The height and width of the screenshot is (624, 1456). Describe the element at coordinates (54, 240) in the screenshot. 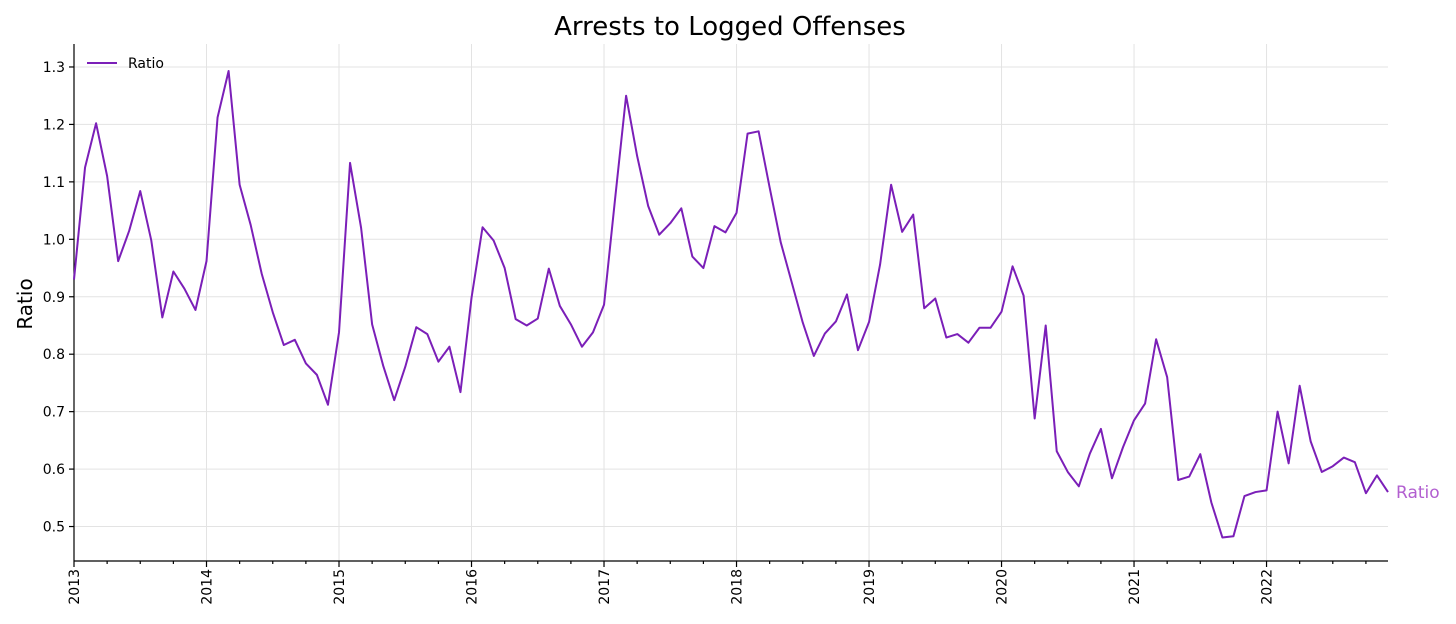

I see `y-tick-label: 1.0` at that location.